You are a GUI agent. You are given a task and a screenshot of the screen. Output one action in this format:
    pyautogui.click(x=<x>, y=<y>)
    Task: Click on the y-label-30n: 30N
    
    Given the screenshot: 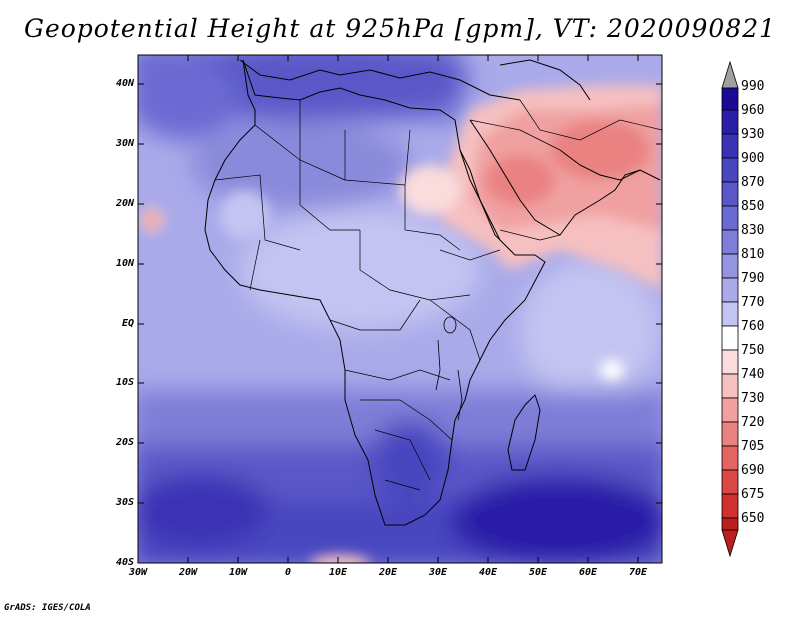 What is the action you would take?
    pyautogui.click(x=124, y=143)
    